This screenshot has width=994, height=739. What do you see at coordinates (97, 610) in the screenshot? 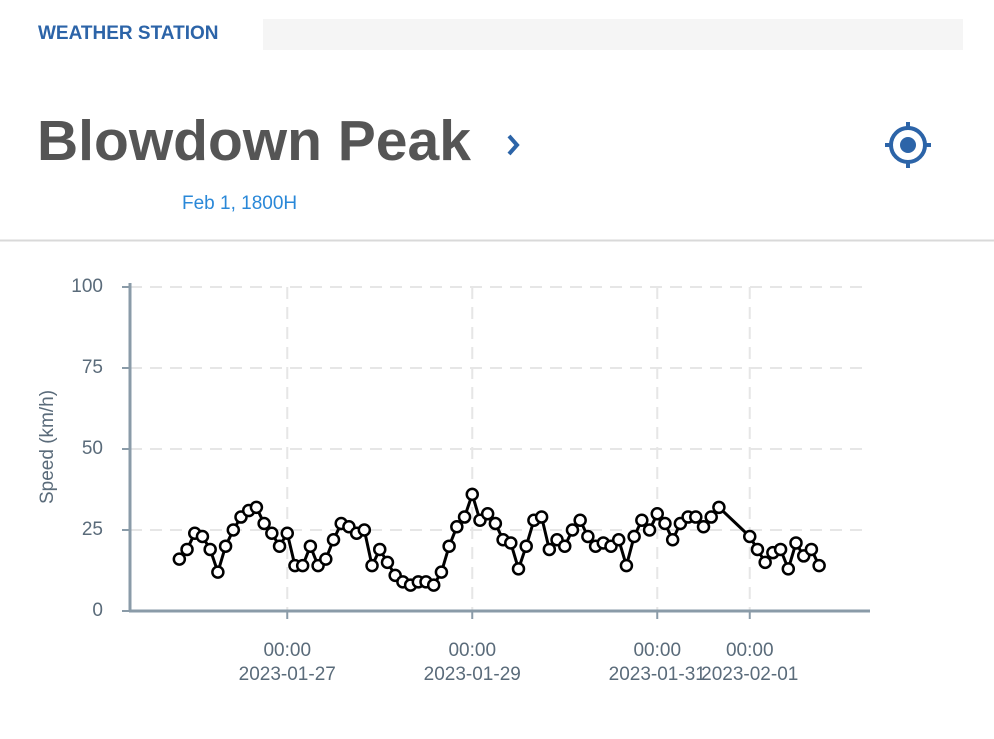
I see `y-tick-label: 0` at bounding box center [97, 610].